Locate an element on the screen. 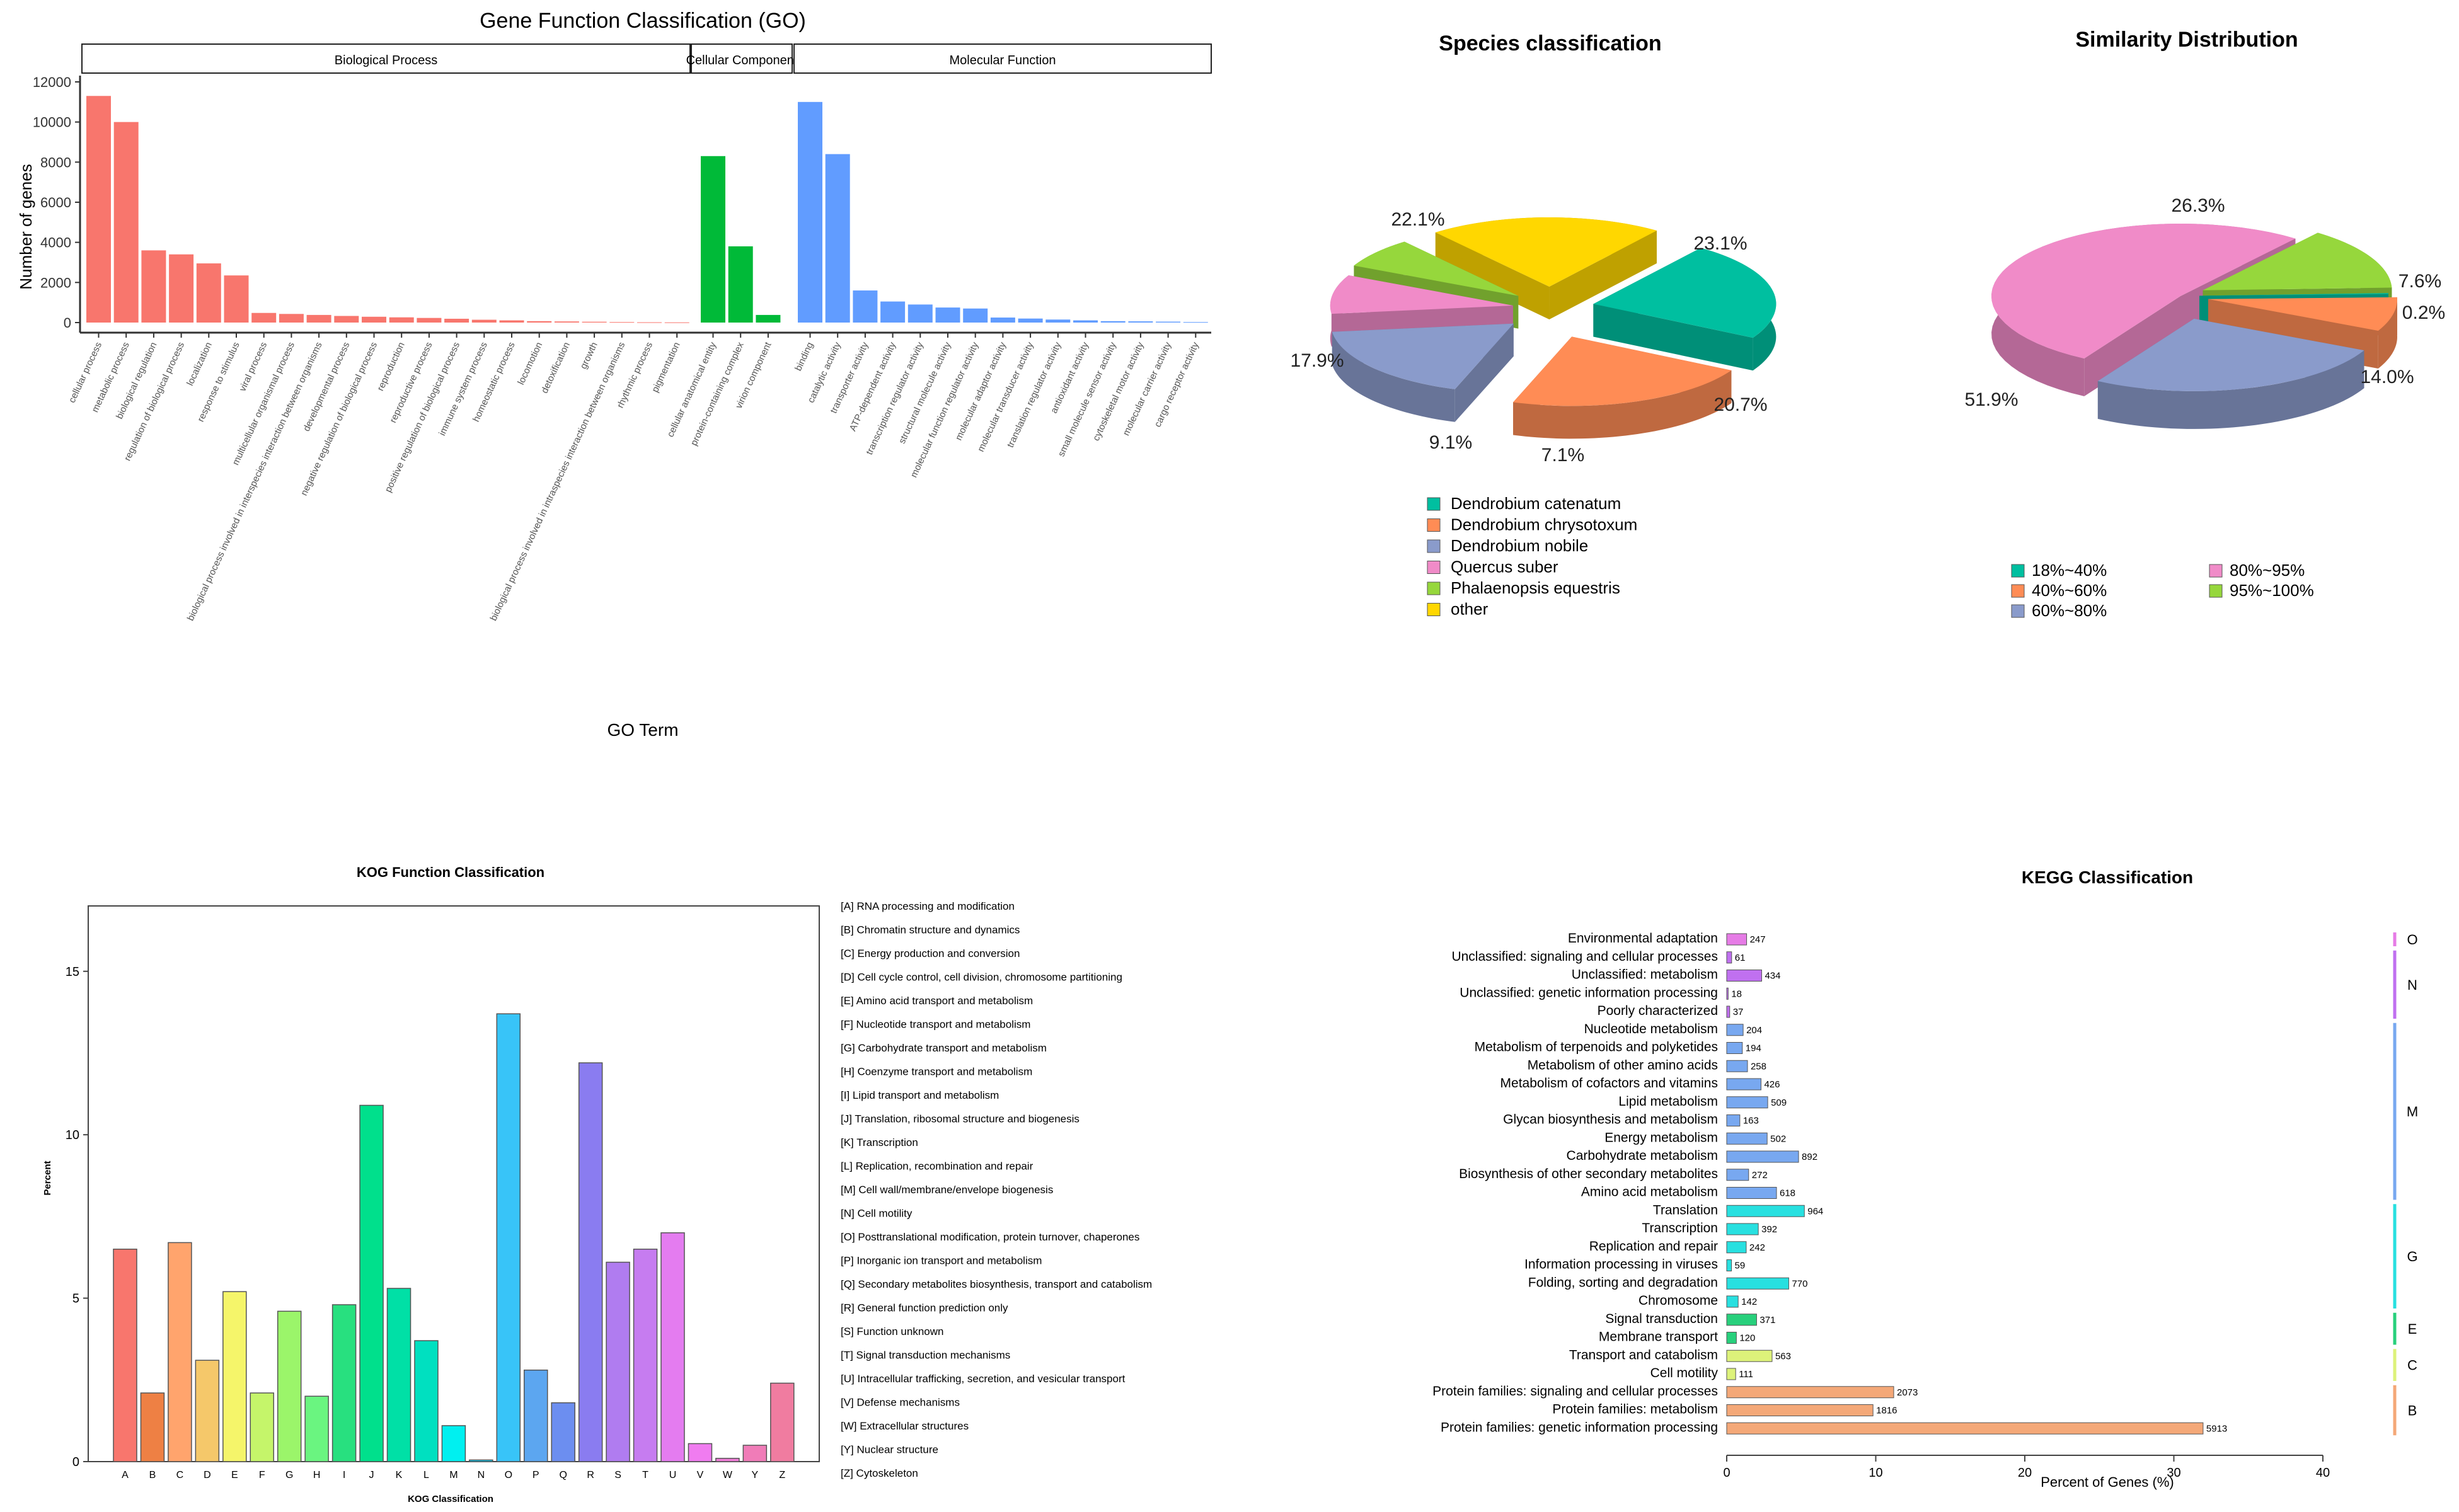  kog-x-tick-label: U is located at coordinates (673, 1475).